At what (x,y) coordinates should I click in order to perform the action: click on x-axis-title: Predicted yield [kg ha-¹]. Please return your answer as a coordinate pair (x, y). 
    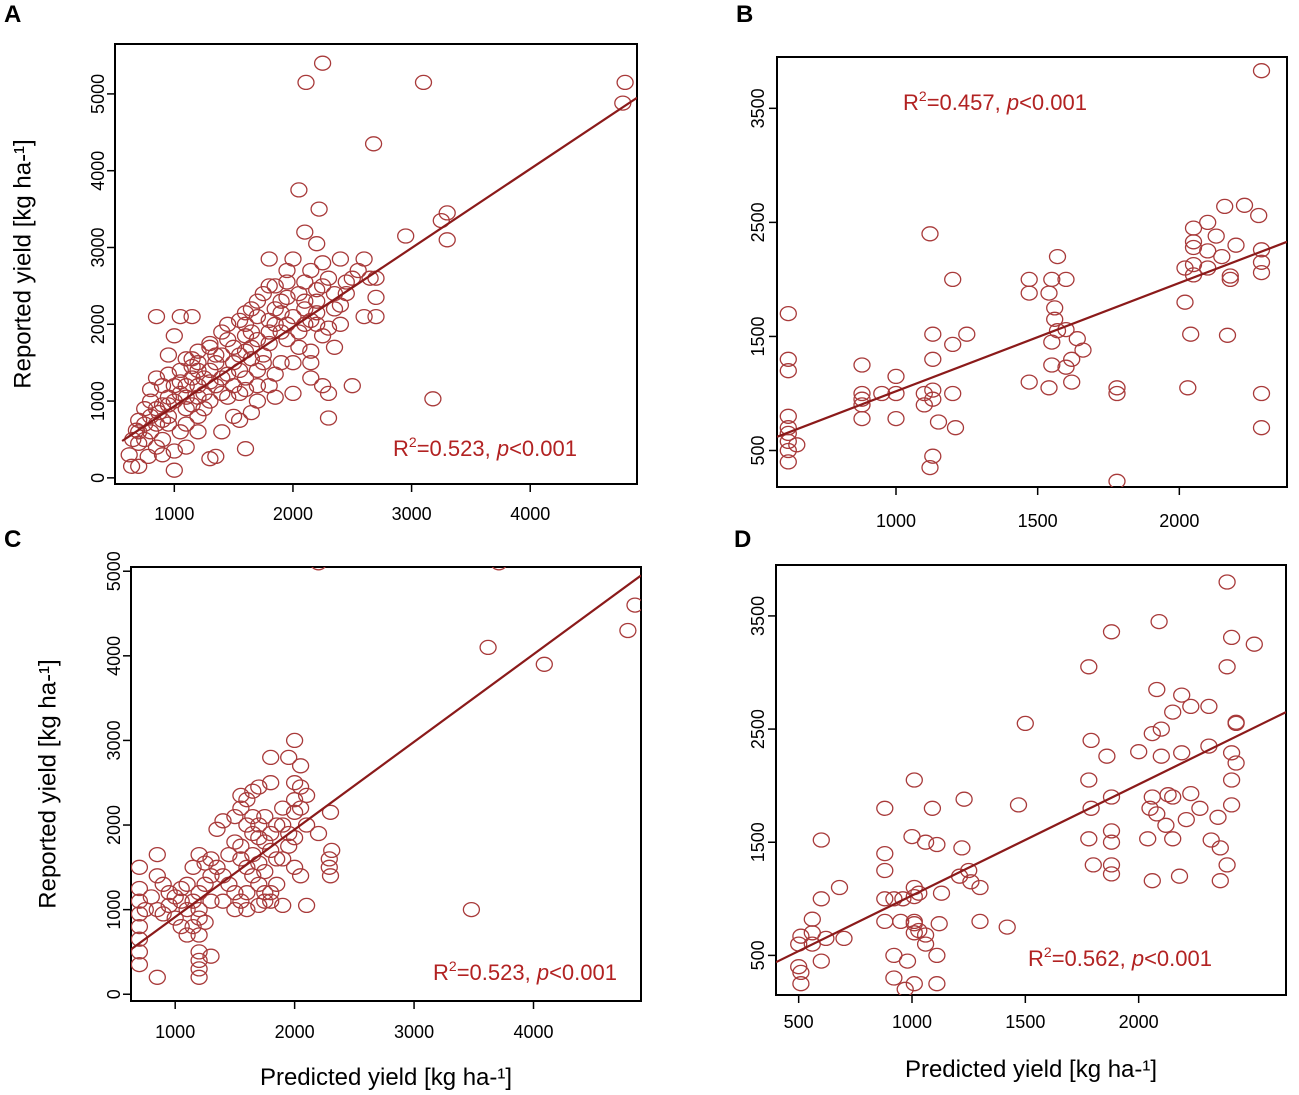
    Looking at the image, I should click on (1031, 1069).